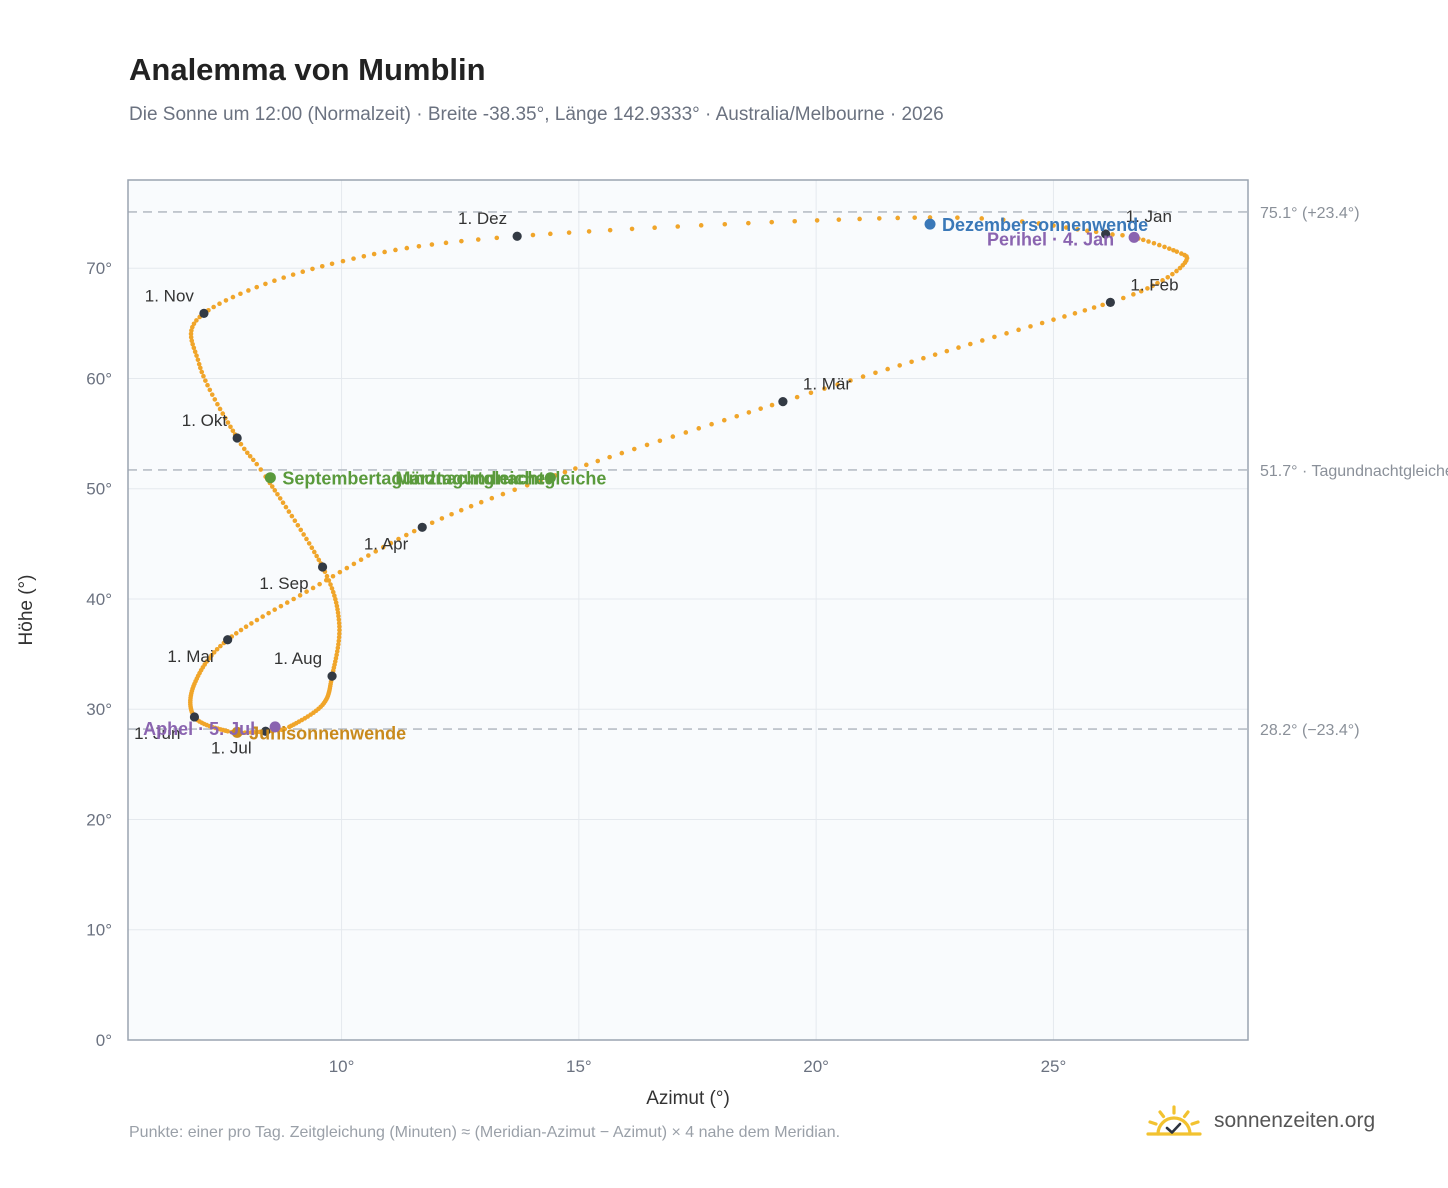 This screenshot has height=1188, width=1448. What do you see at coordinates (579, 1066) in the screenshot?
I see `x-tick-label: 15°` at bounding box center [579, 1066].